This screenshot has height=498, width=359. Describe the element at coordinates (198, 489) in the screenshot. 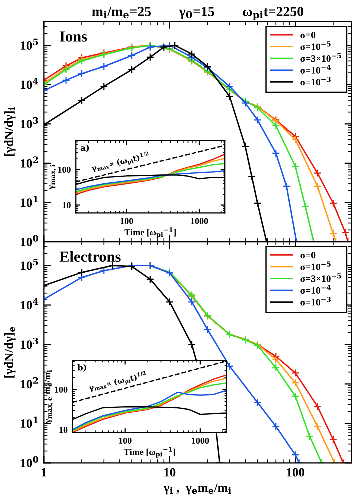

I see `x-axis-title: γ$_{i}$ , γ$_{e}$m$_{e}$/m$_{i}$` at that location.